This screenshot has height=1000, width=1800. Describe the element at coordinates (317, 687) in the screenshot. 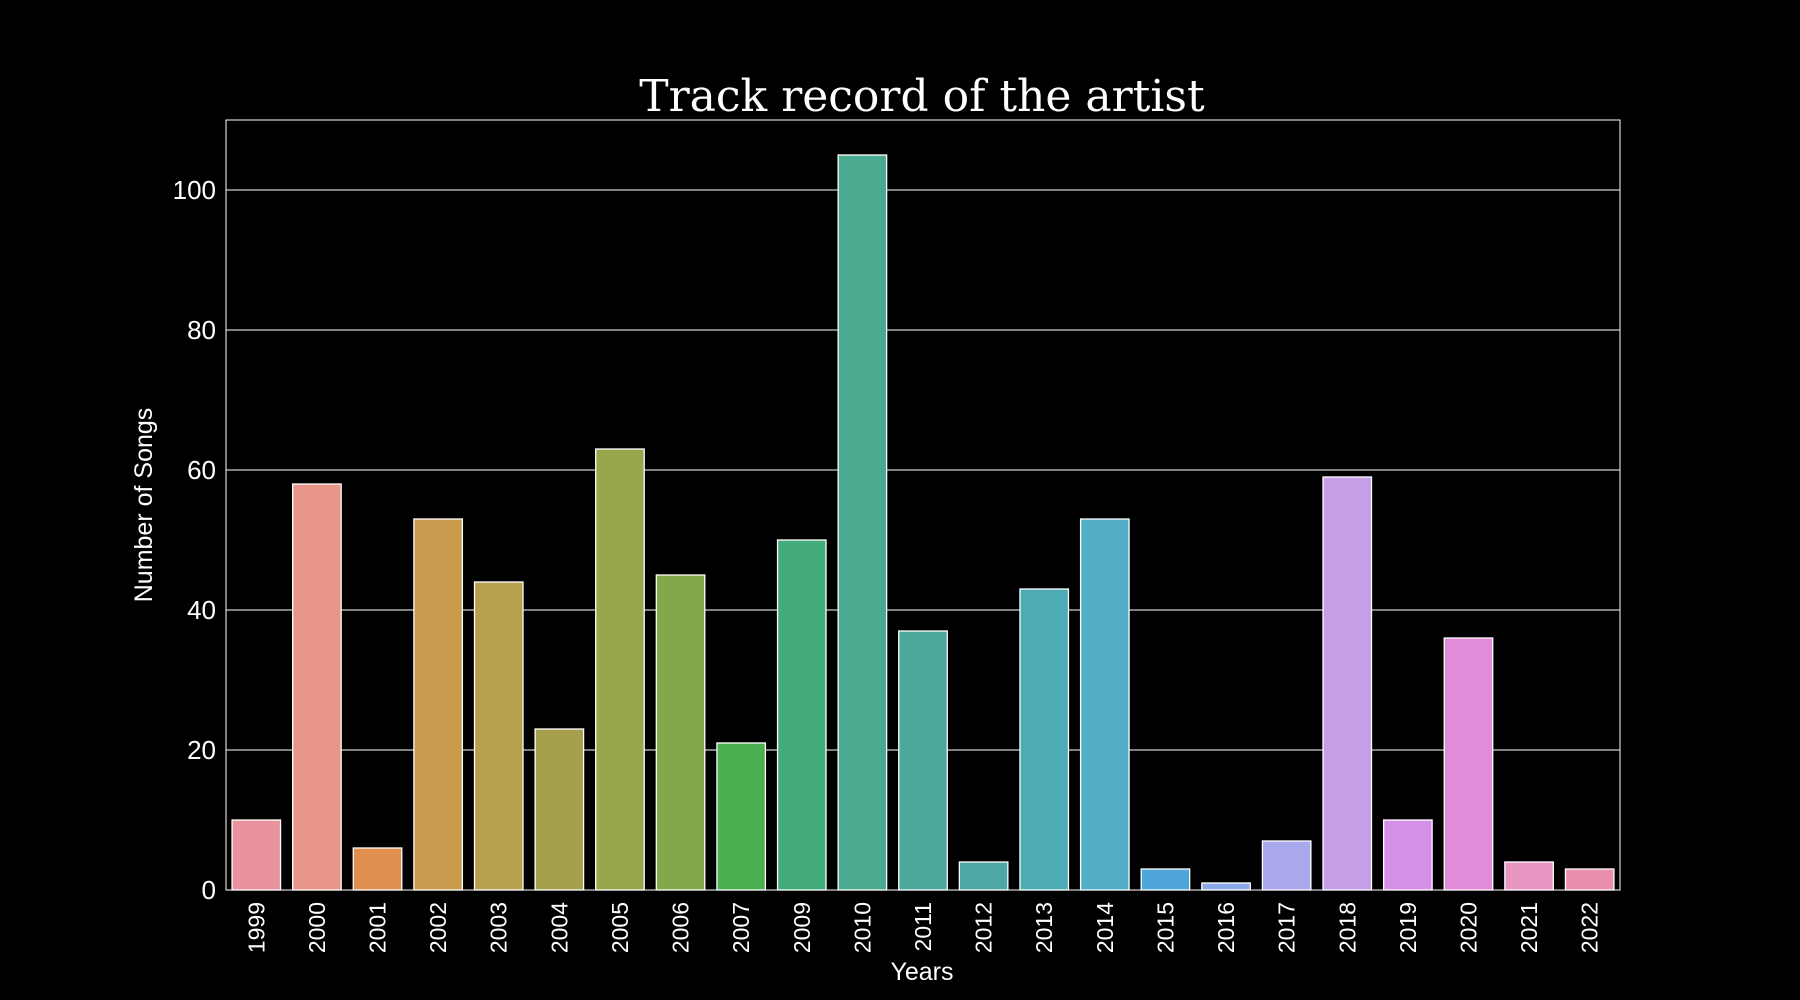

I see `bar-2000` at that location.